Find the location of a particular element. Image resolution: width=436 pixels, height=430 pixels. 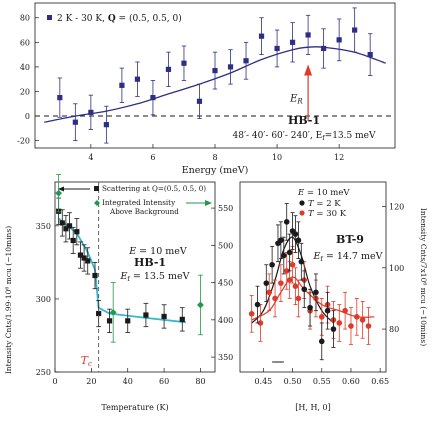

br-axes: 0.45 0.50 0.55 0.60 0.65 80 100 120 is located at coordinates (329, 294).